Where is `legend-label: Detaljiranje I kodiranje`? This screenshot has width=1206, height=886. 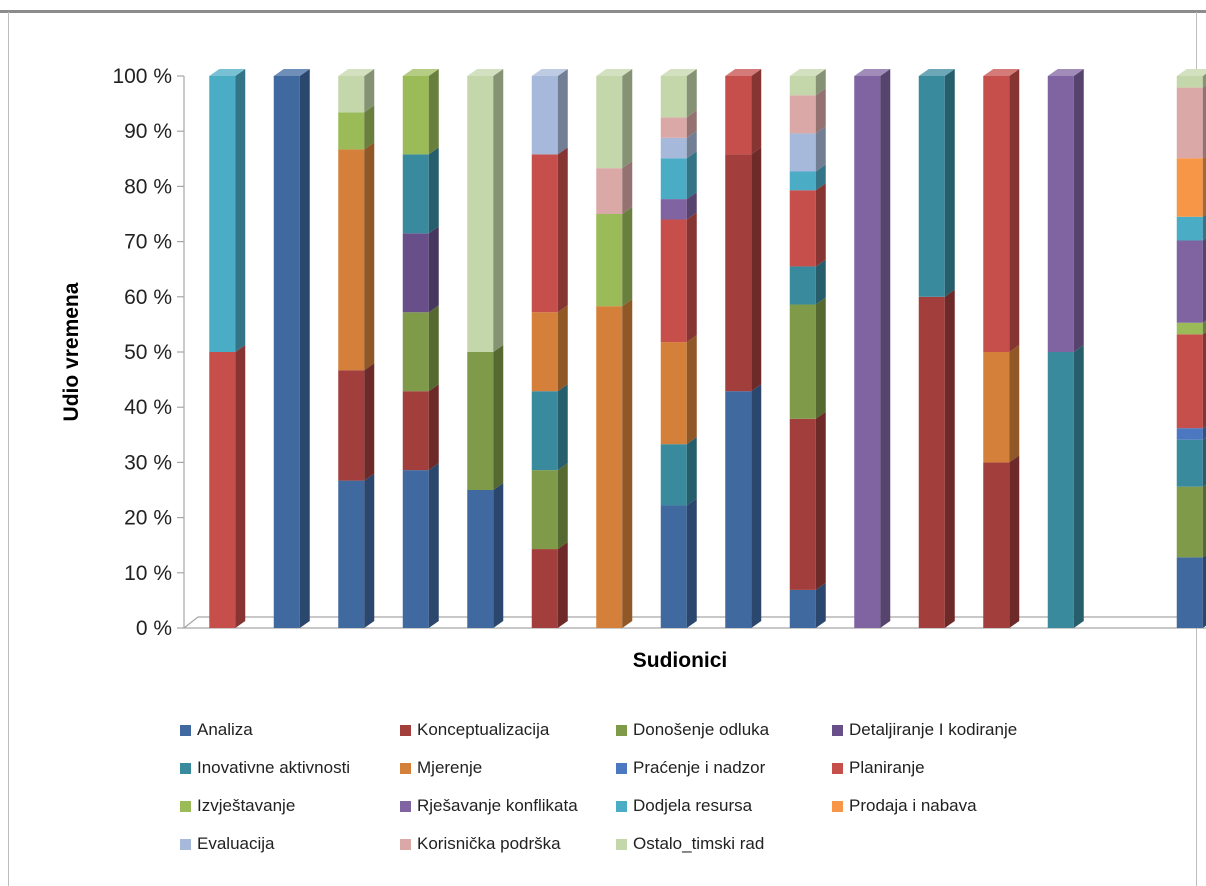
legend-label: Detaljiranje I kodiranje is located at coordinates (933, 729).